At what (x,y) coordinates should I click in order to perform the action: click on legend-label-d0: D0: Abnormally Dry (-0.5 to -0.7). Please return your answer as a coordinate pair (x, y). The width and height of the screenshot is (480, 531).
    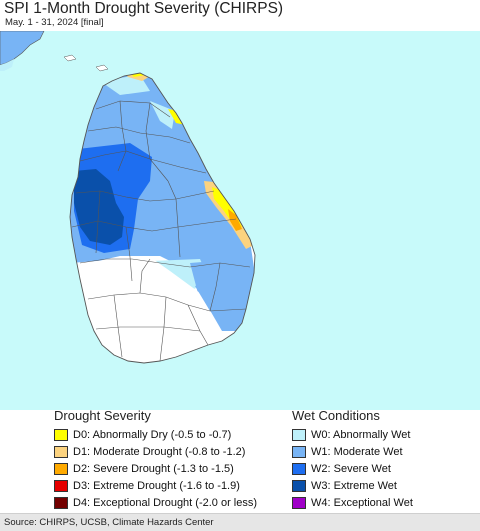
    Looking at the image, I should click on (152, 434).